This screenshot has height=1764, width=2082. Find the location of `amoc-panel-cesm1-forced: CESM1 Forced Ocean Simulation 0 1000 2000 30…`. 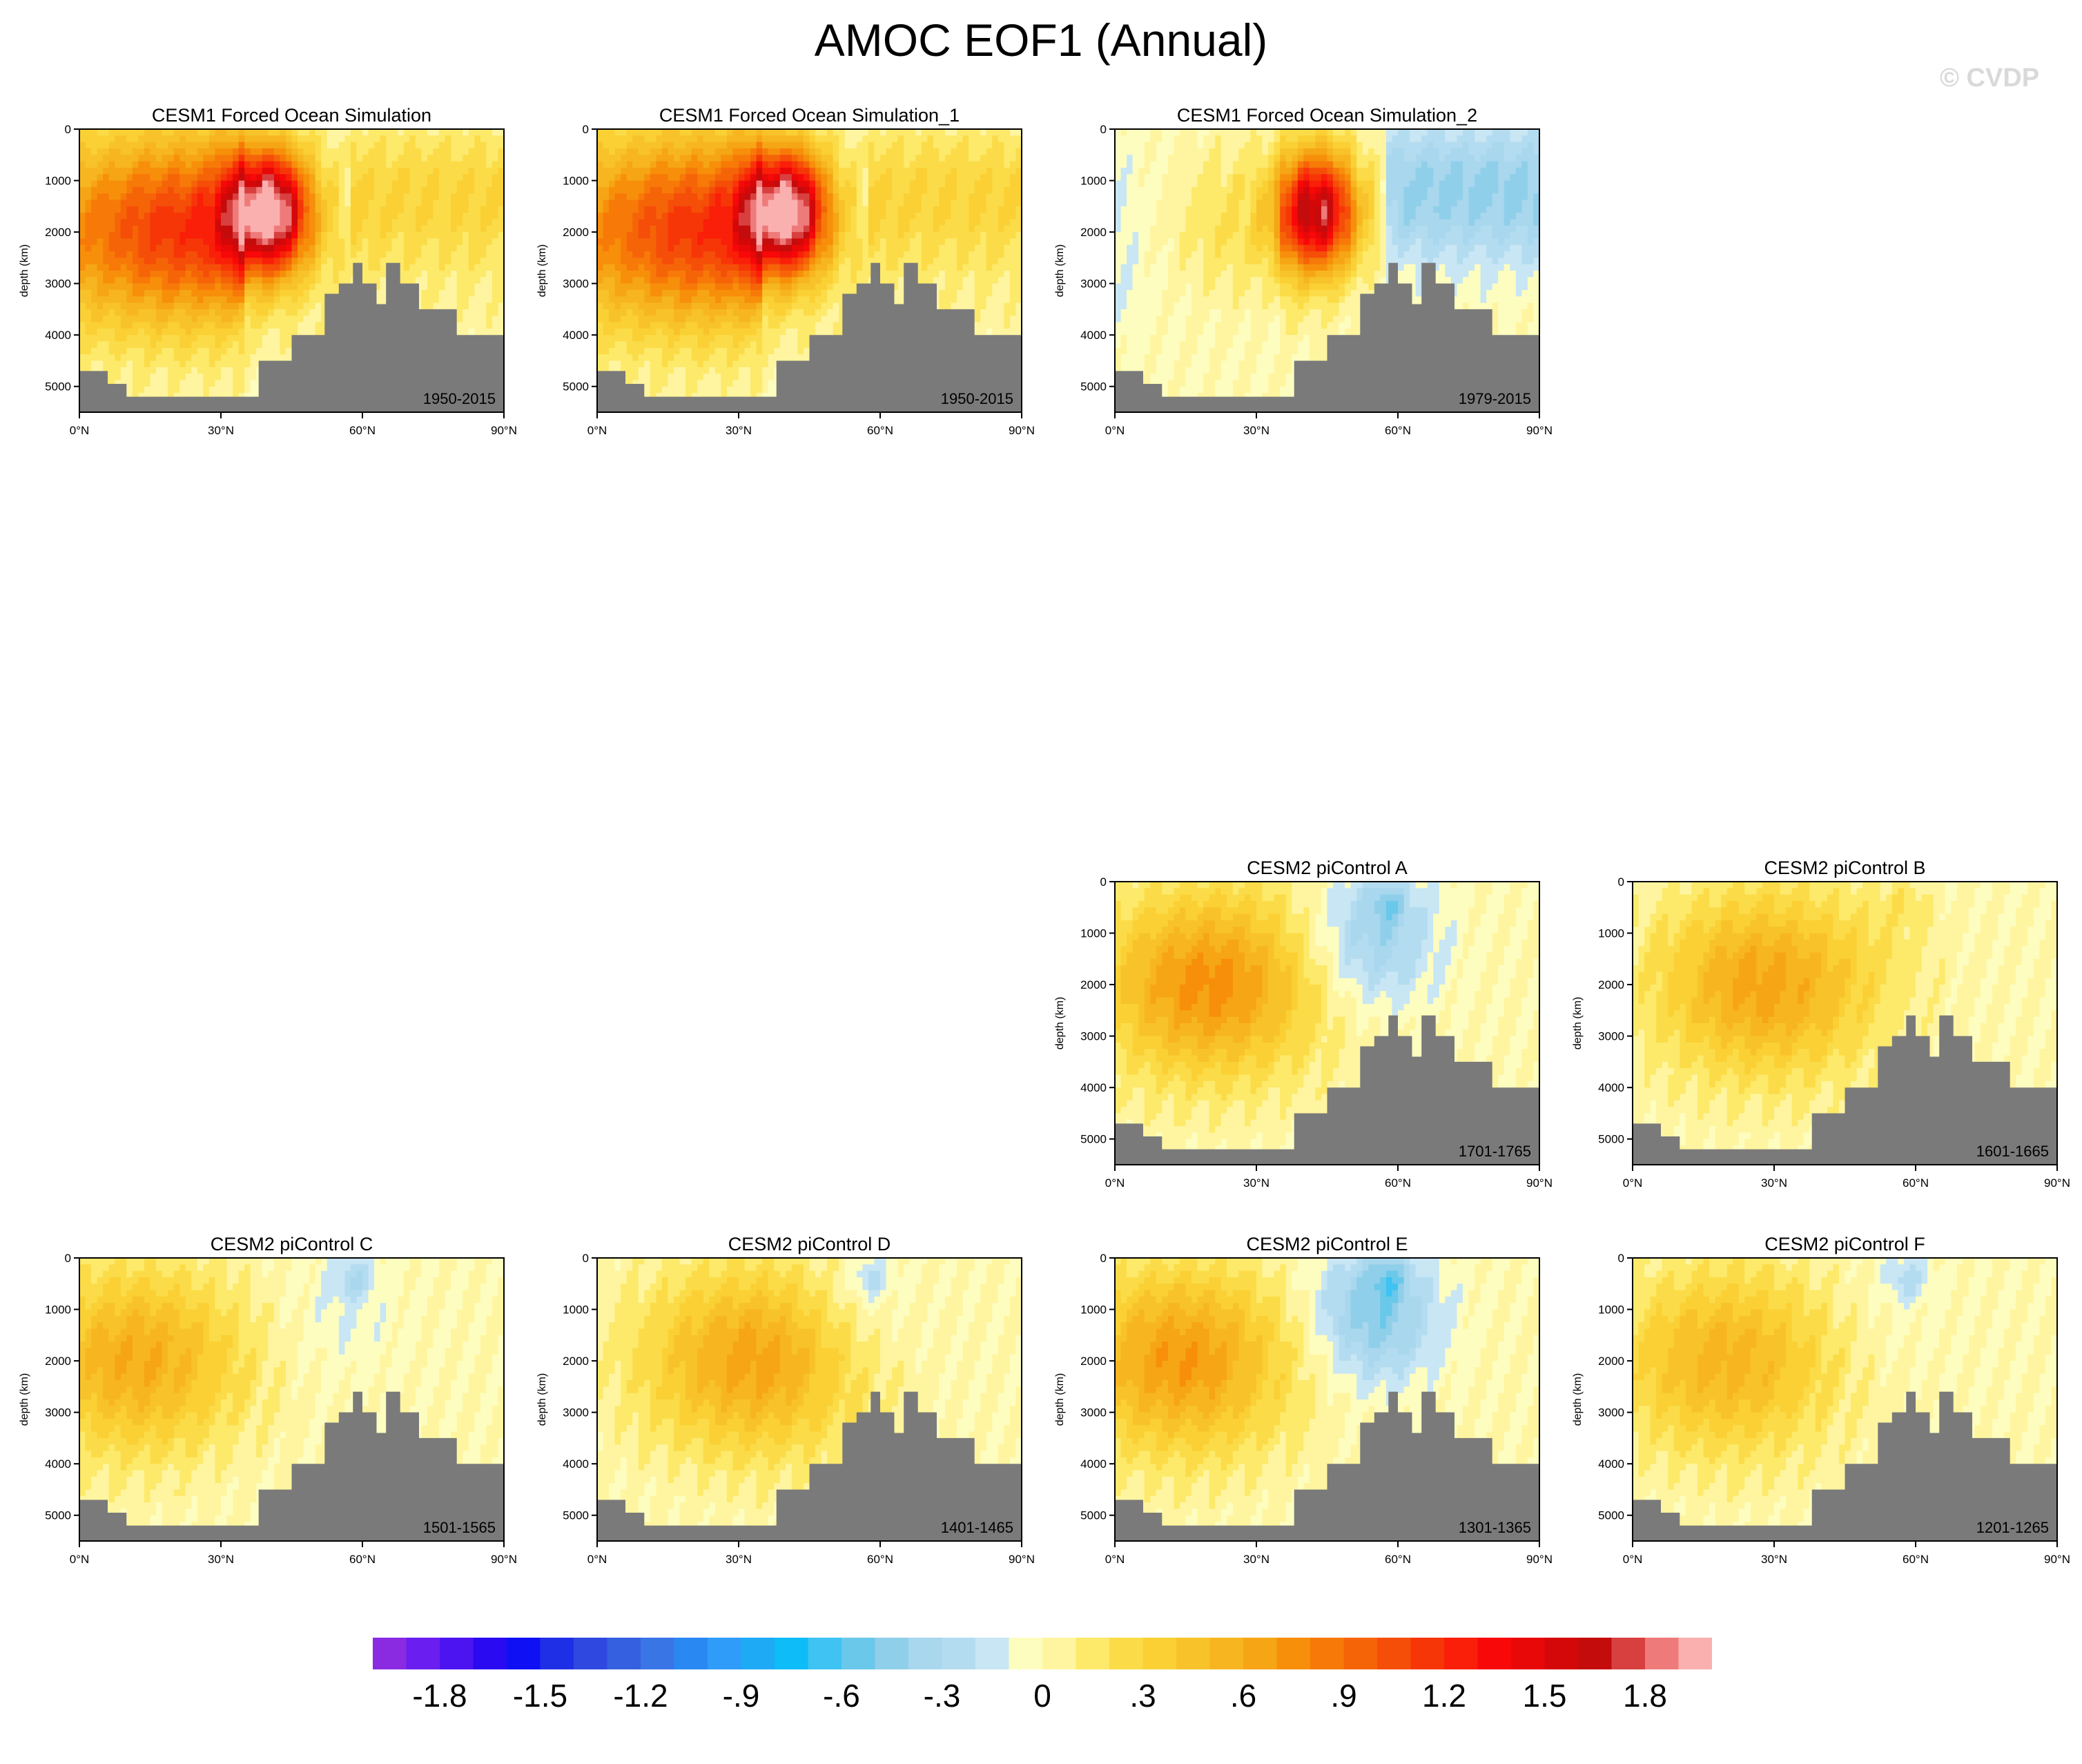

amoc-panel-cesm1-forced: CESM1 Forced Ocean Simulation 0 1000 2000 30… is located at coordinates (266, 290).